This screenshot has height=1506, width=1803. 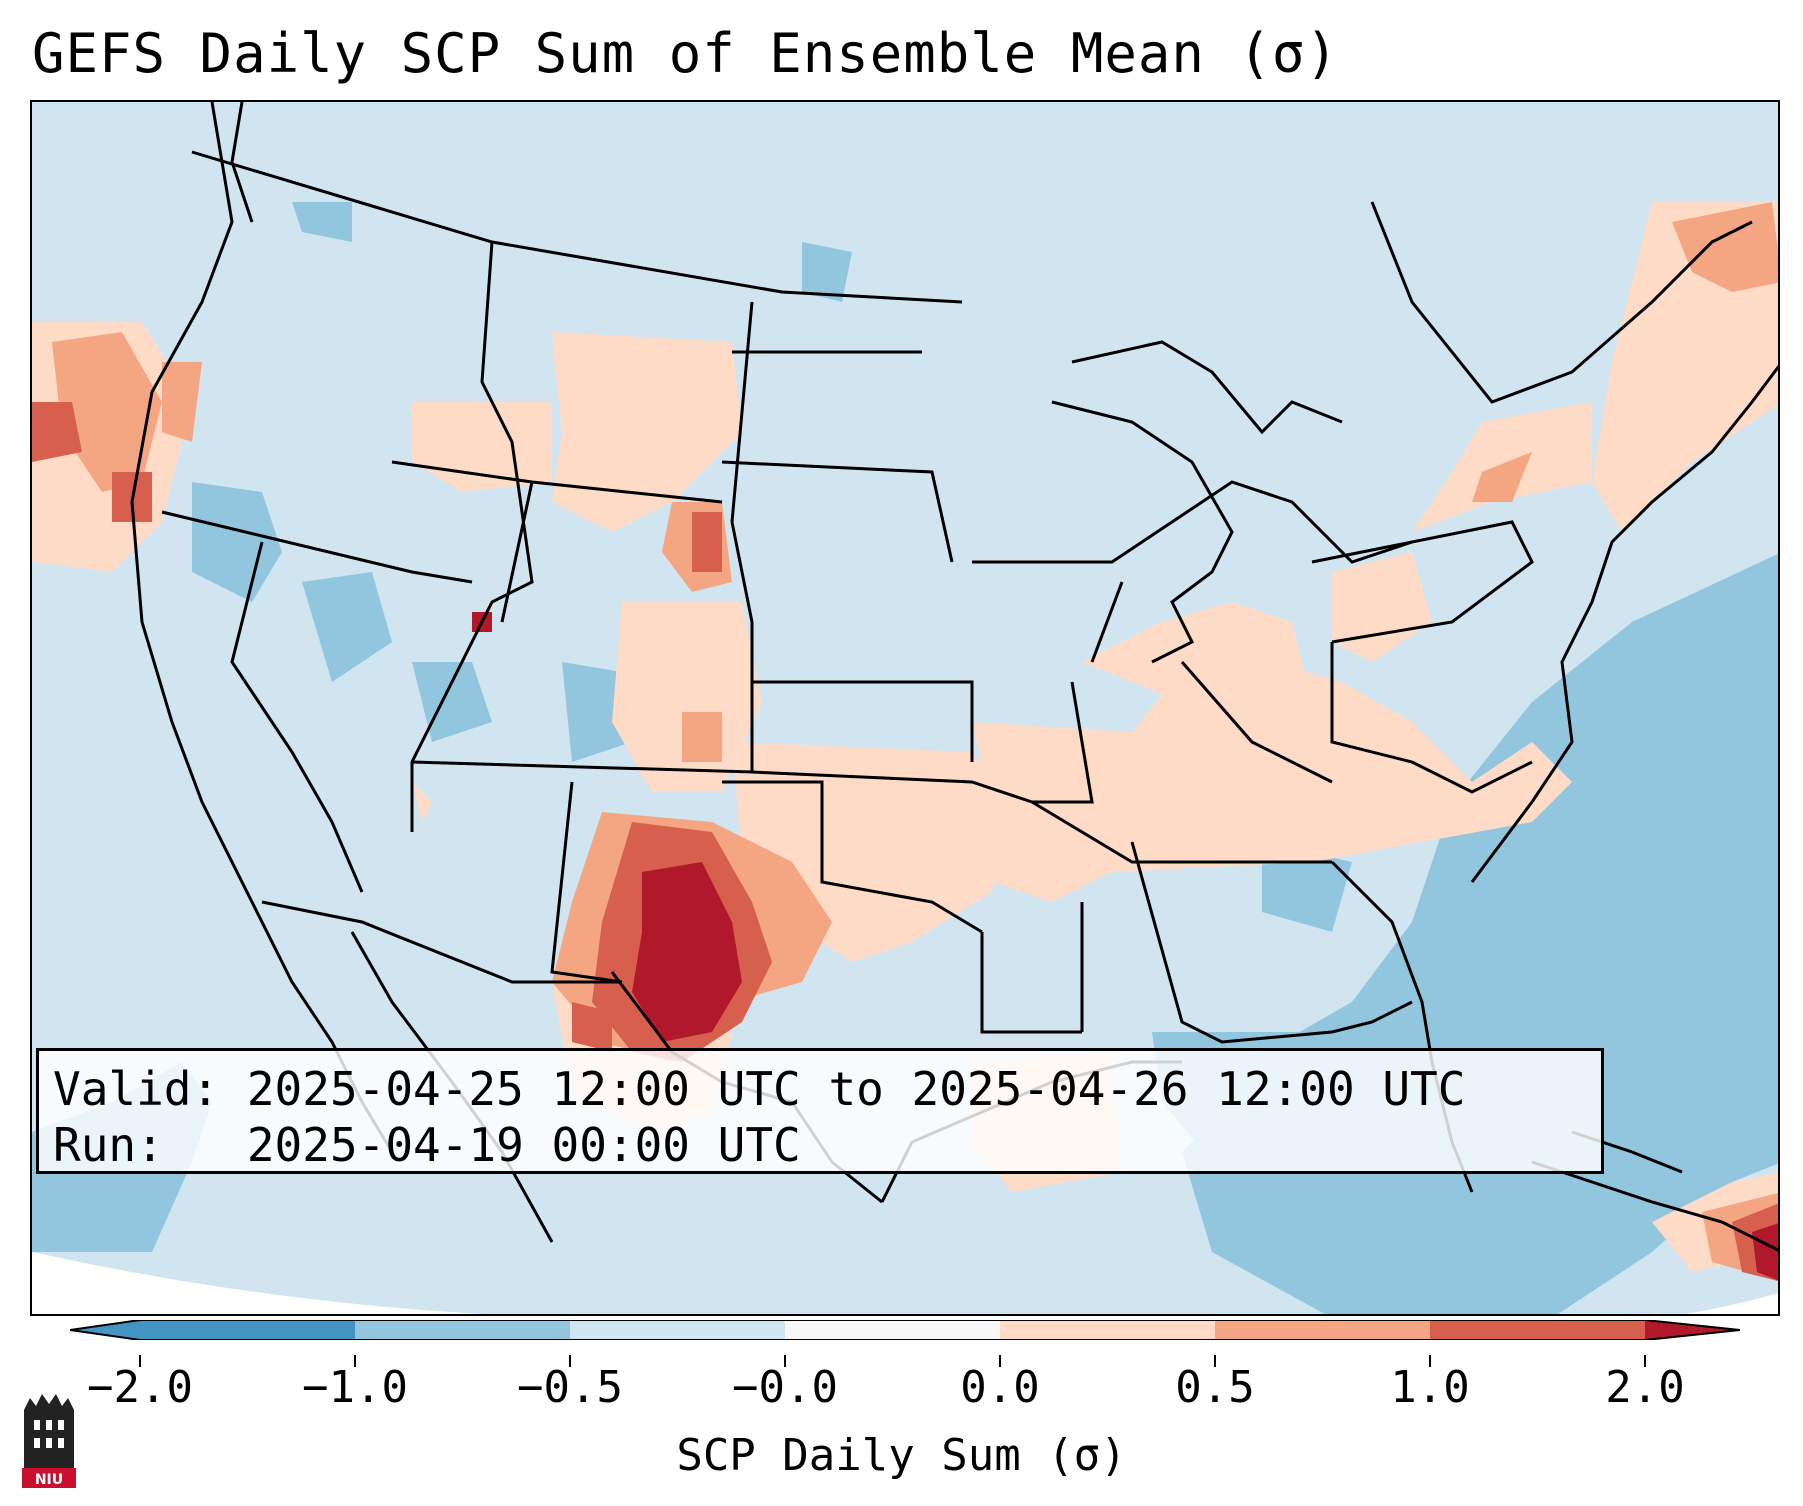 What do you see at coordinates (105, 1330) in the screenshot?
I see `colorbar-extend-low` at bounding box center [105, 1330].